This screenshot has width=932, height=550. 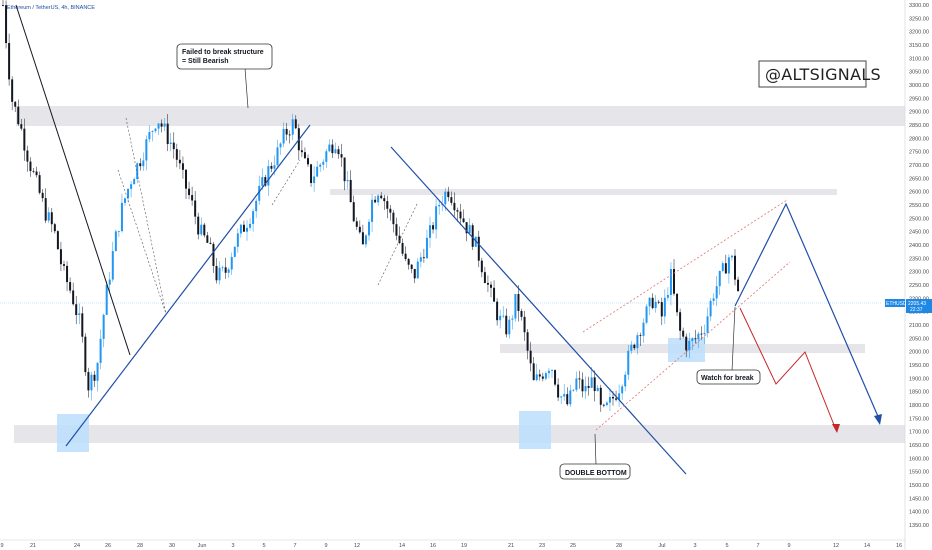 What do you see at coordinates (919, 126) in the screenshot?
I see `price-tick-label: 2850.00` at bounding box center [919, 126].